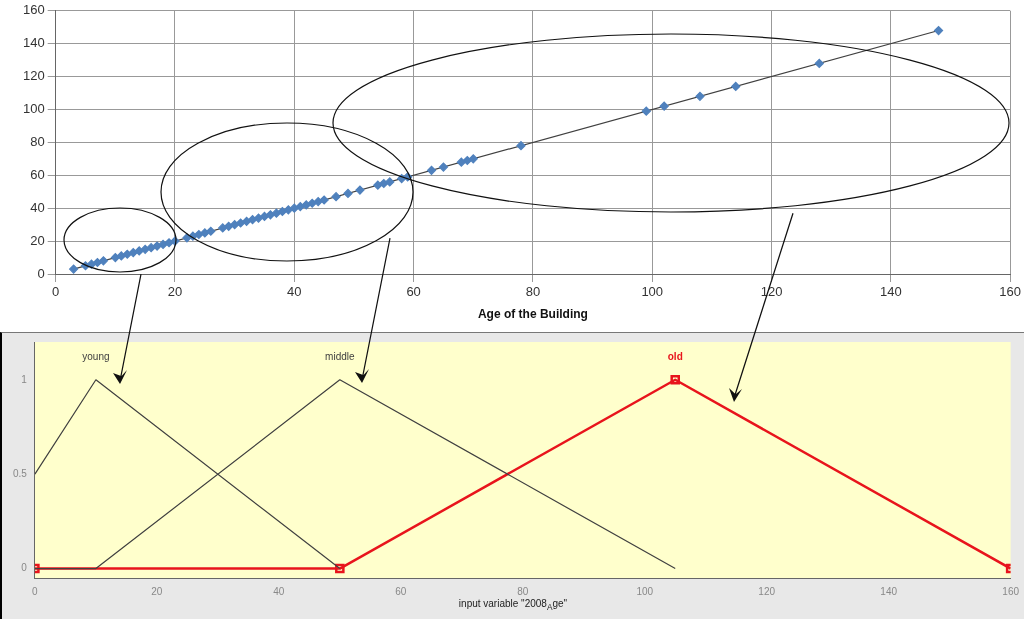 The height and width of the screenshot is (619, 1024). I want to click on y-tick-label: 40, so click(37, 207).